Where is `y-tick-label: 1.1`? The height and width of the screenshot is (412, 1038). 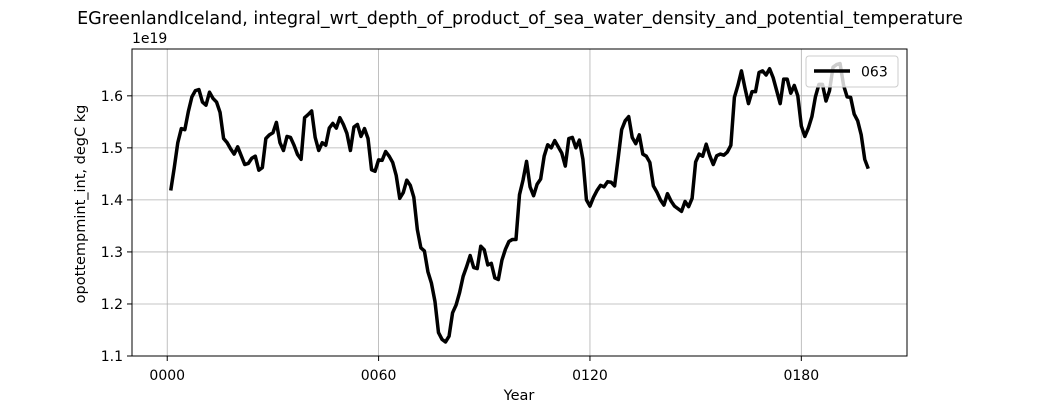 y-tick-label: 1.1 is located at coordinates (112, 357).